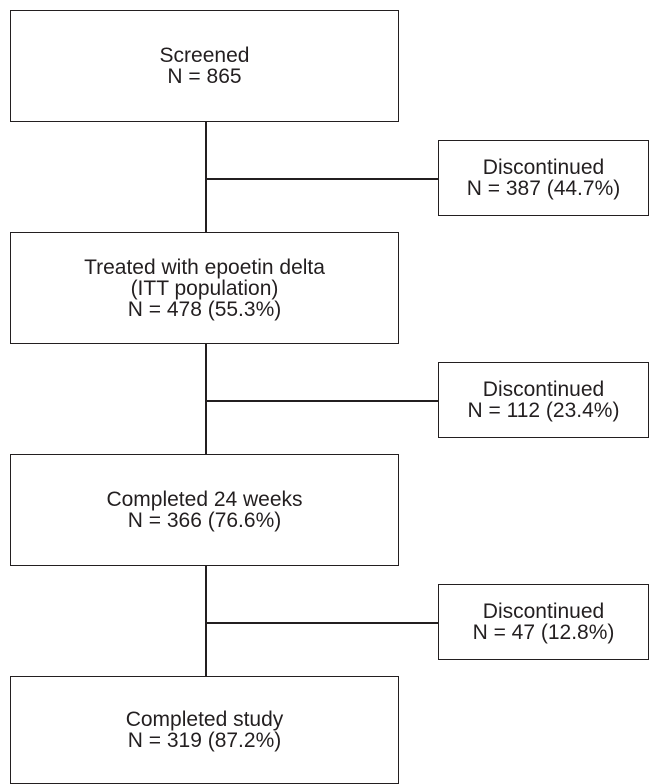  Describe the element at coordinates (204, 740) in the screenshot. I see `completed-study-count: N = 319 (87.2%)` at that location.